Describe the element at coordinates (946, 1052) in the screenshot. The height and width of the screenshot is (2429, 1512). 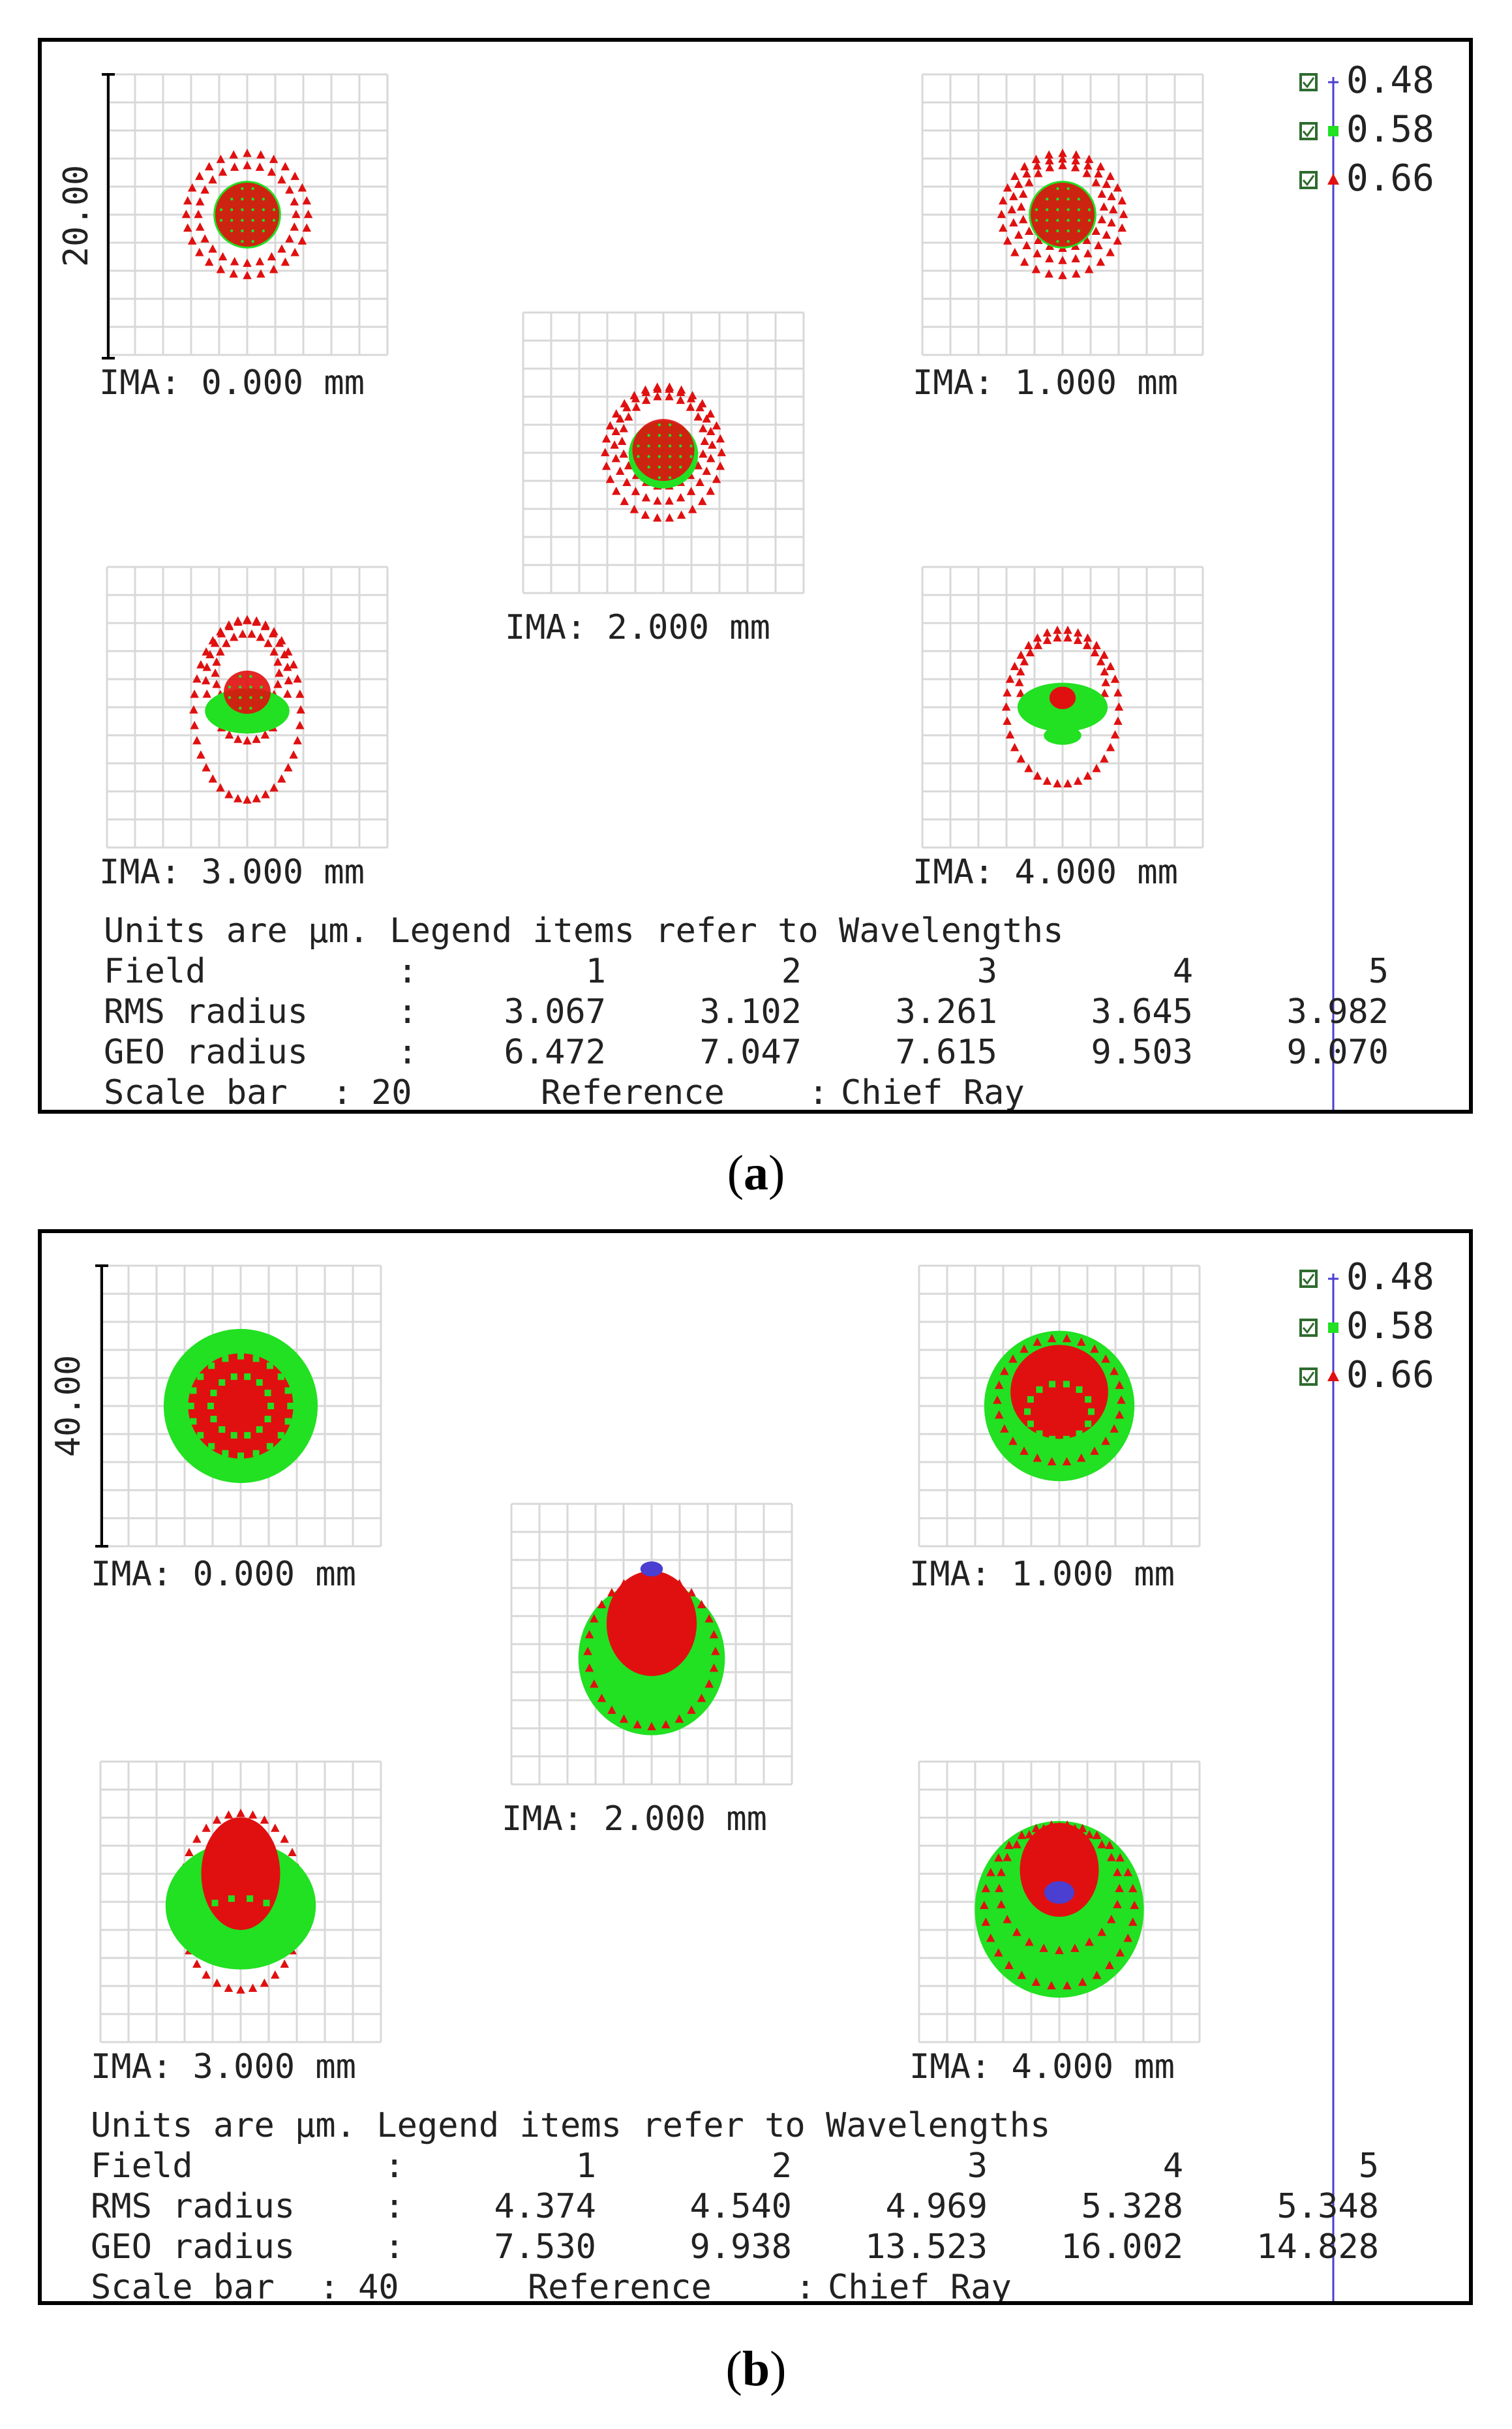
I see `geo-value: 7.615` at that location.